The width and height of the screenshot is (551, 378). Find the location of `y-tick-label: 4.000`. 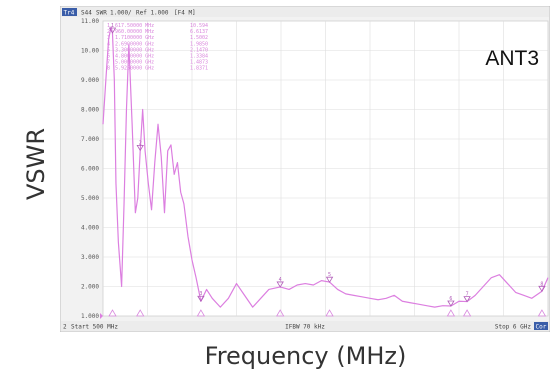

y-tick-label: 4.000 is located at coordinates (90, 228).